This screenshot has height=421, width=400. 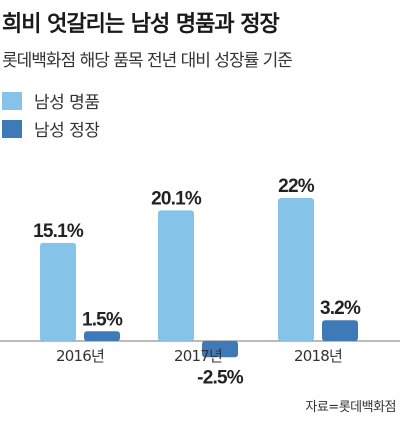 I want to click on x-tick-label-2018년: 2018년, so click(x=318, y=356).